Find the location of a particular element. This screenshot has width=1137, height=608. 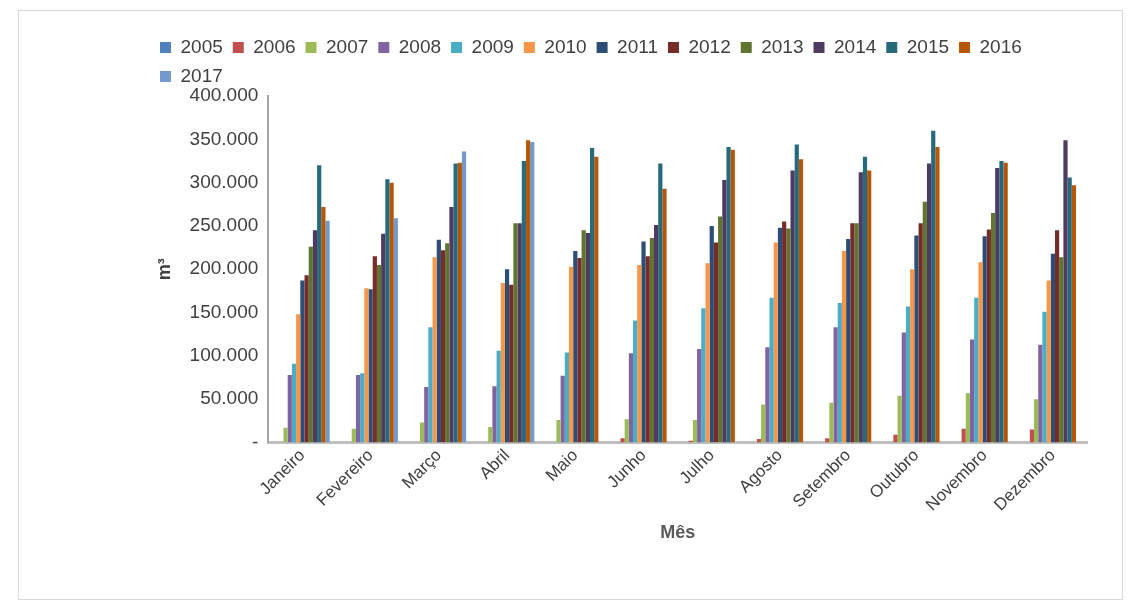

legend-label: 2008 is located at coordinates (420, 46).